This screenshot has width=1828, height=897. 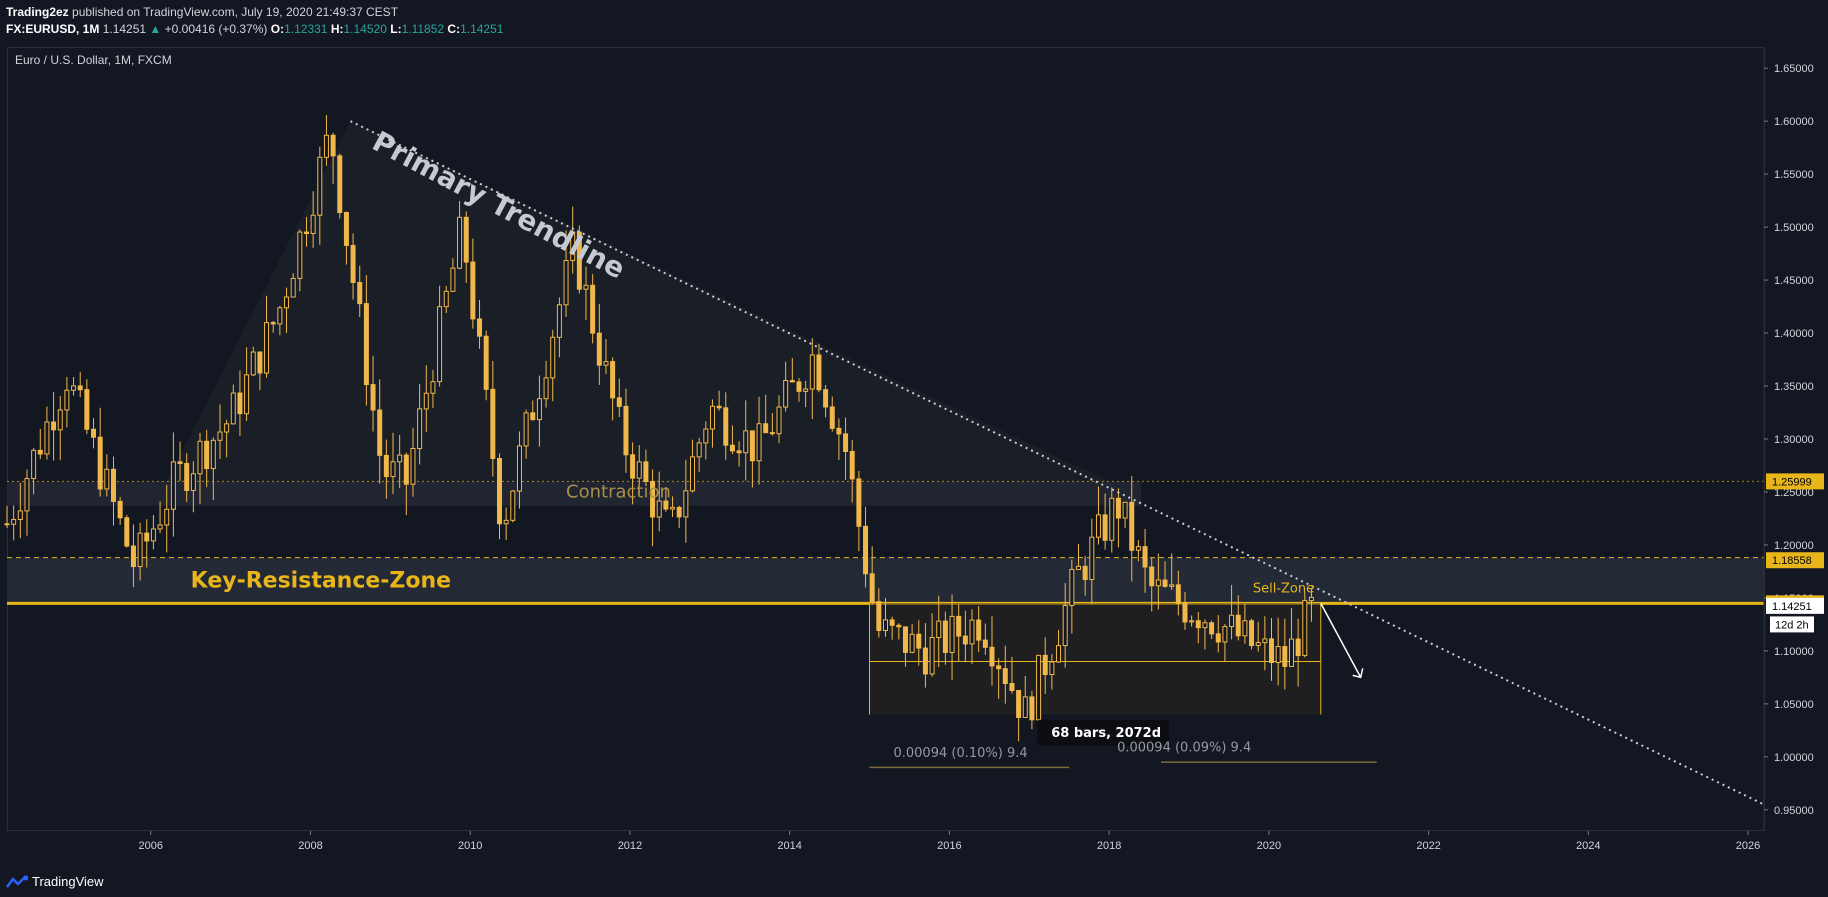 What do you see at coordinates (55, 881) in the screenshot?
I see `tradingview-logo: TradingView` at bounding box center [55, 881].